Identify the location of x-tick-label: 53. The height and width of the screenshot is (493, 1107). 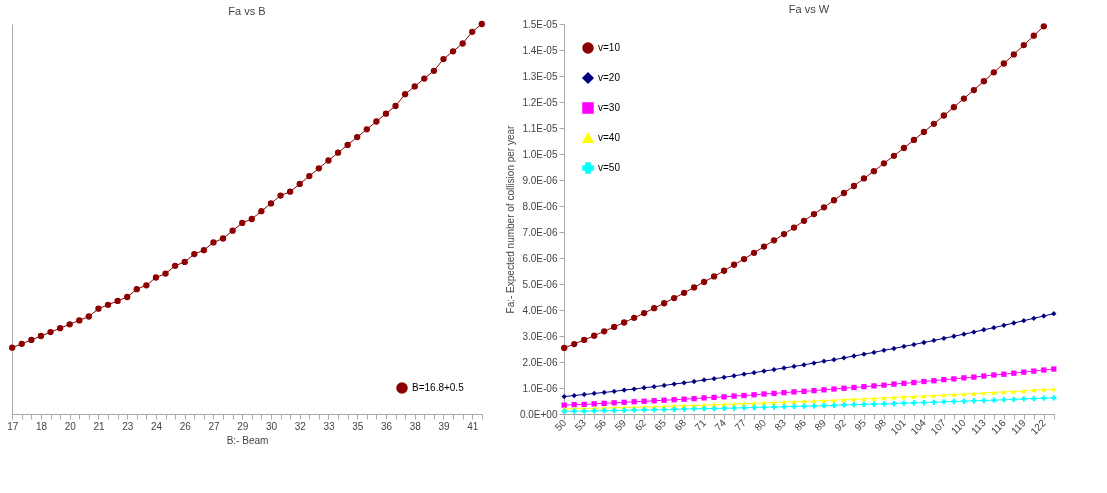
(580, 424).